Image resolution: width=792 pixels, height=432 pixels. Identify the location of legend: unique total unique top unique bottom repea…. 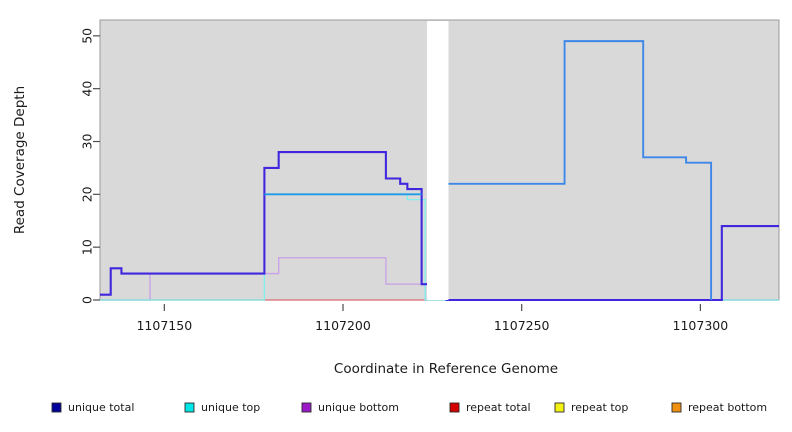
(409, 407).